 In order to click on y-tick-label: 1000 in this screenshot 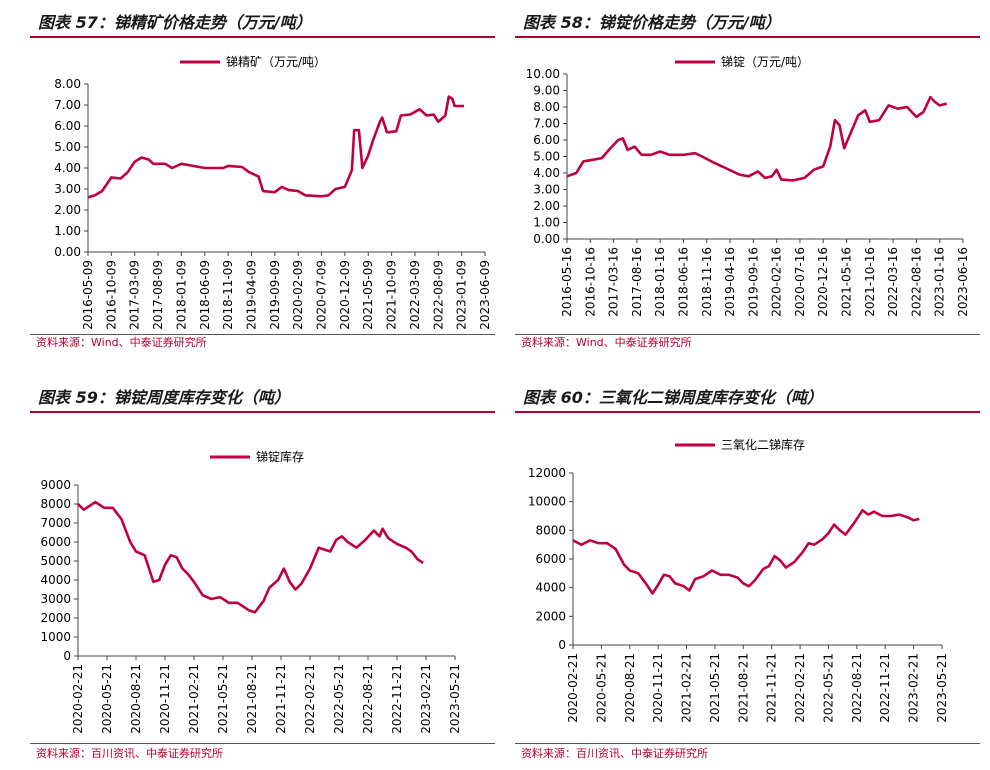, I will do `click(55, 637)`.